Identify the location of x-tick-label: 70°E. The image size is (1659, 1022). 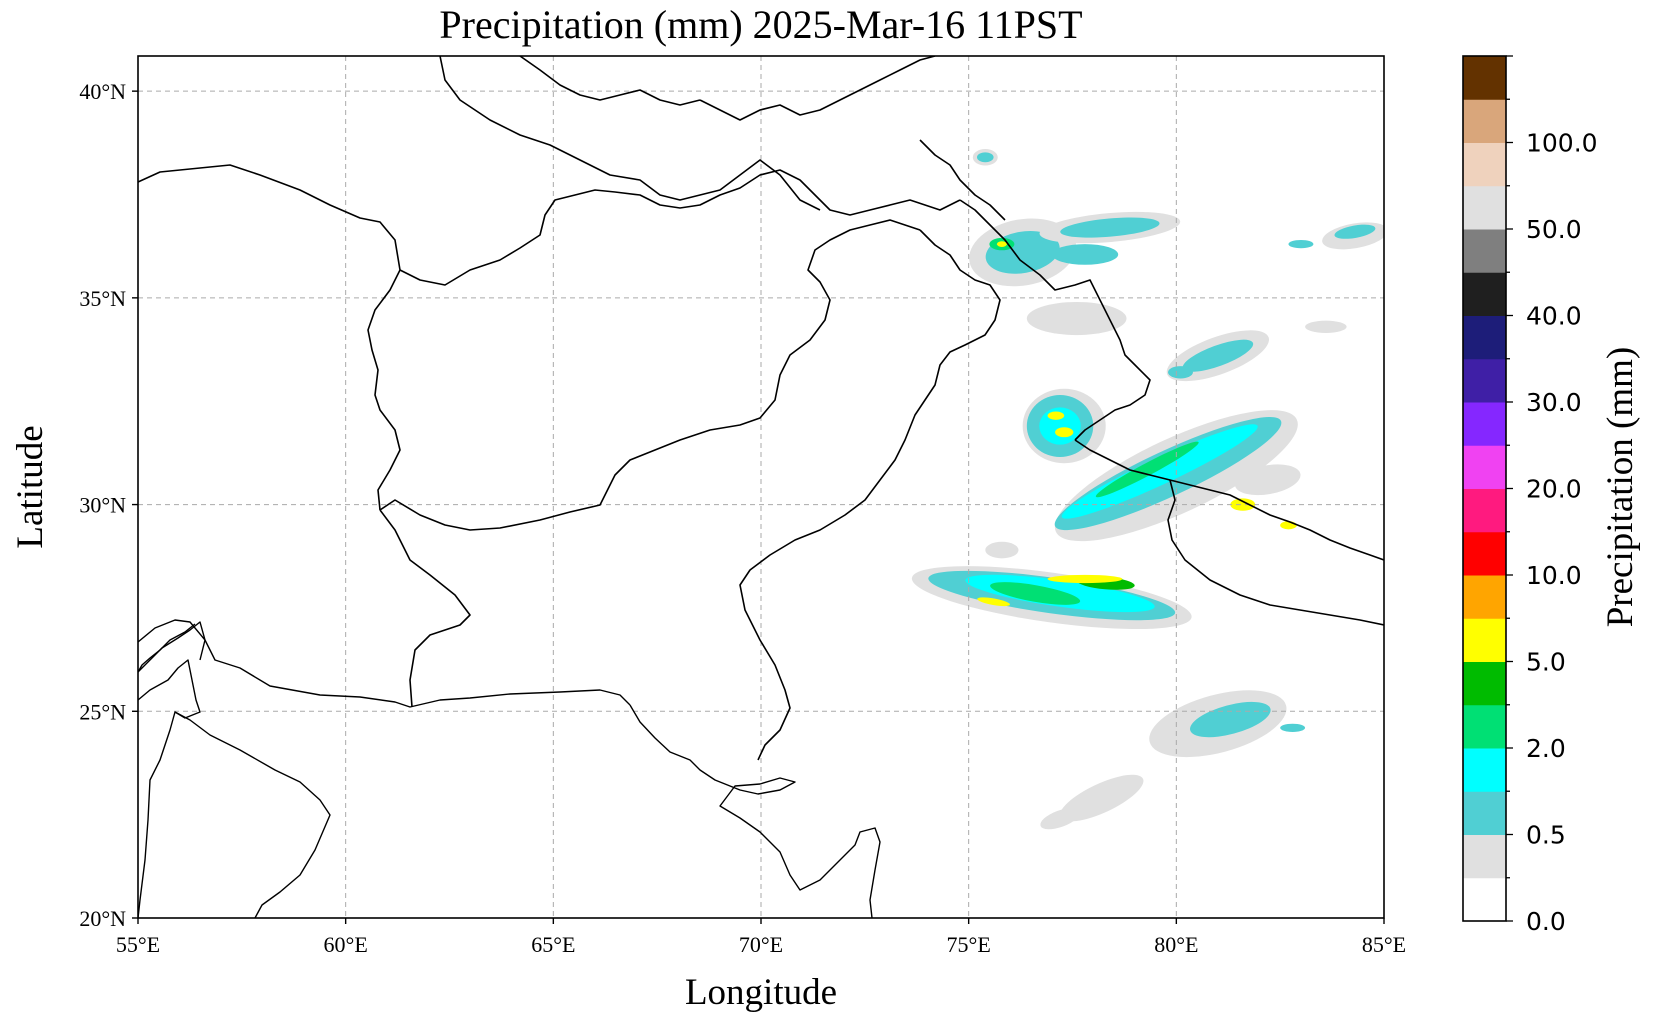
(761, 944).